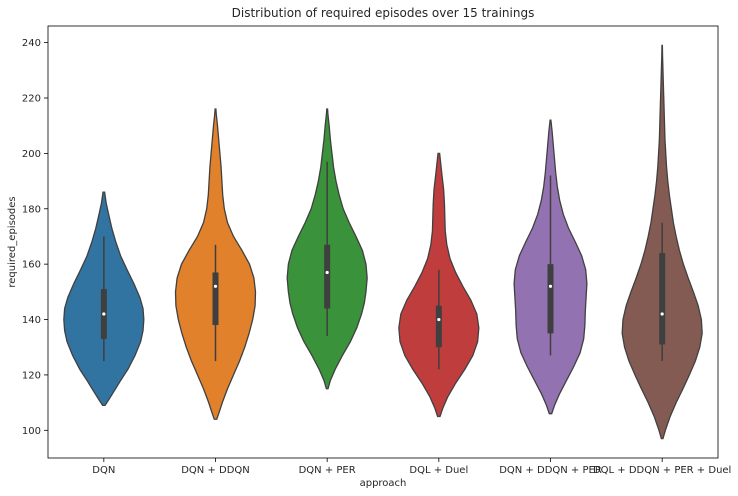 The image size is (738, 496). Describe the element at coordinates (31, 154) in the screenshot. I see `y-tick-label: 200` at that location.